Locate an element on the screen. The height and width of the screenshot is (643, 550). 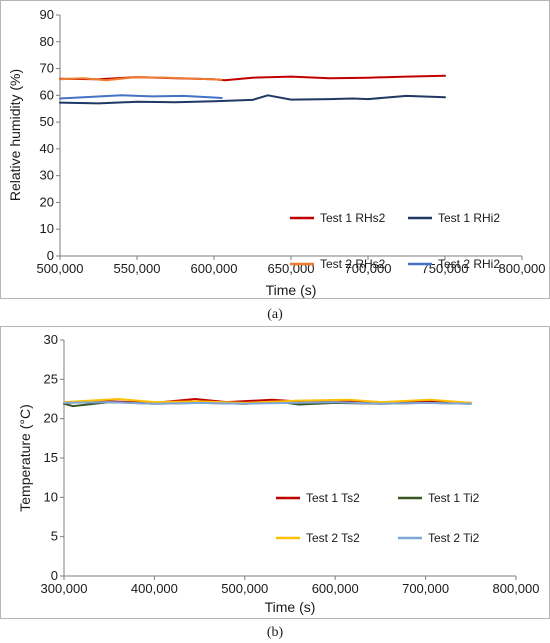
y-tick-label: 70 is located at coordinates (47, 68).